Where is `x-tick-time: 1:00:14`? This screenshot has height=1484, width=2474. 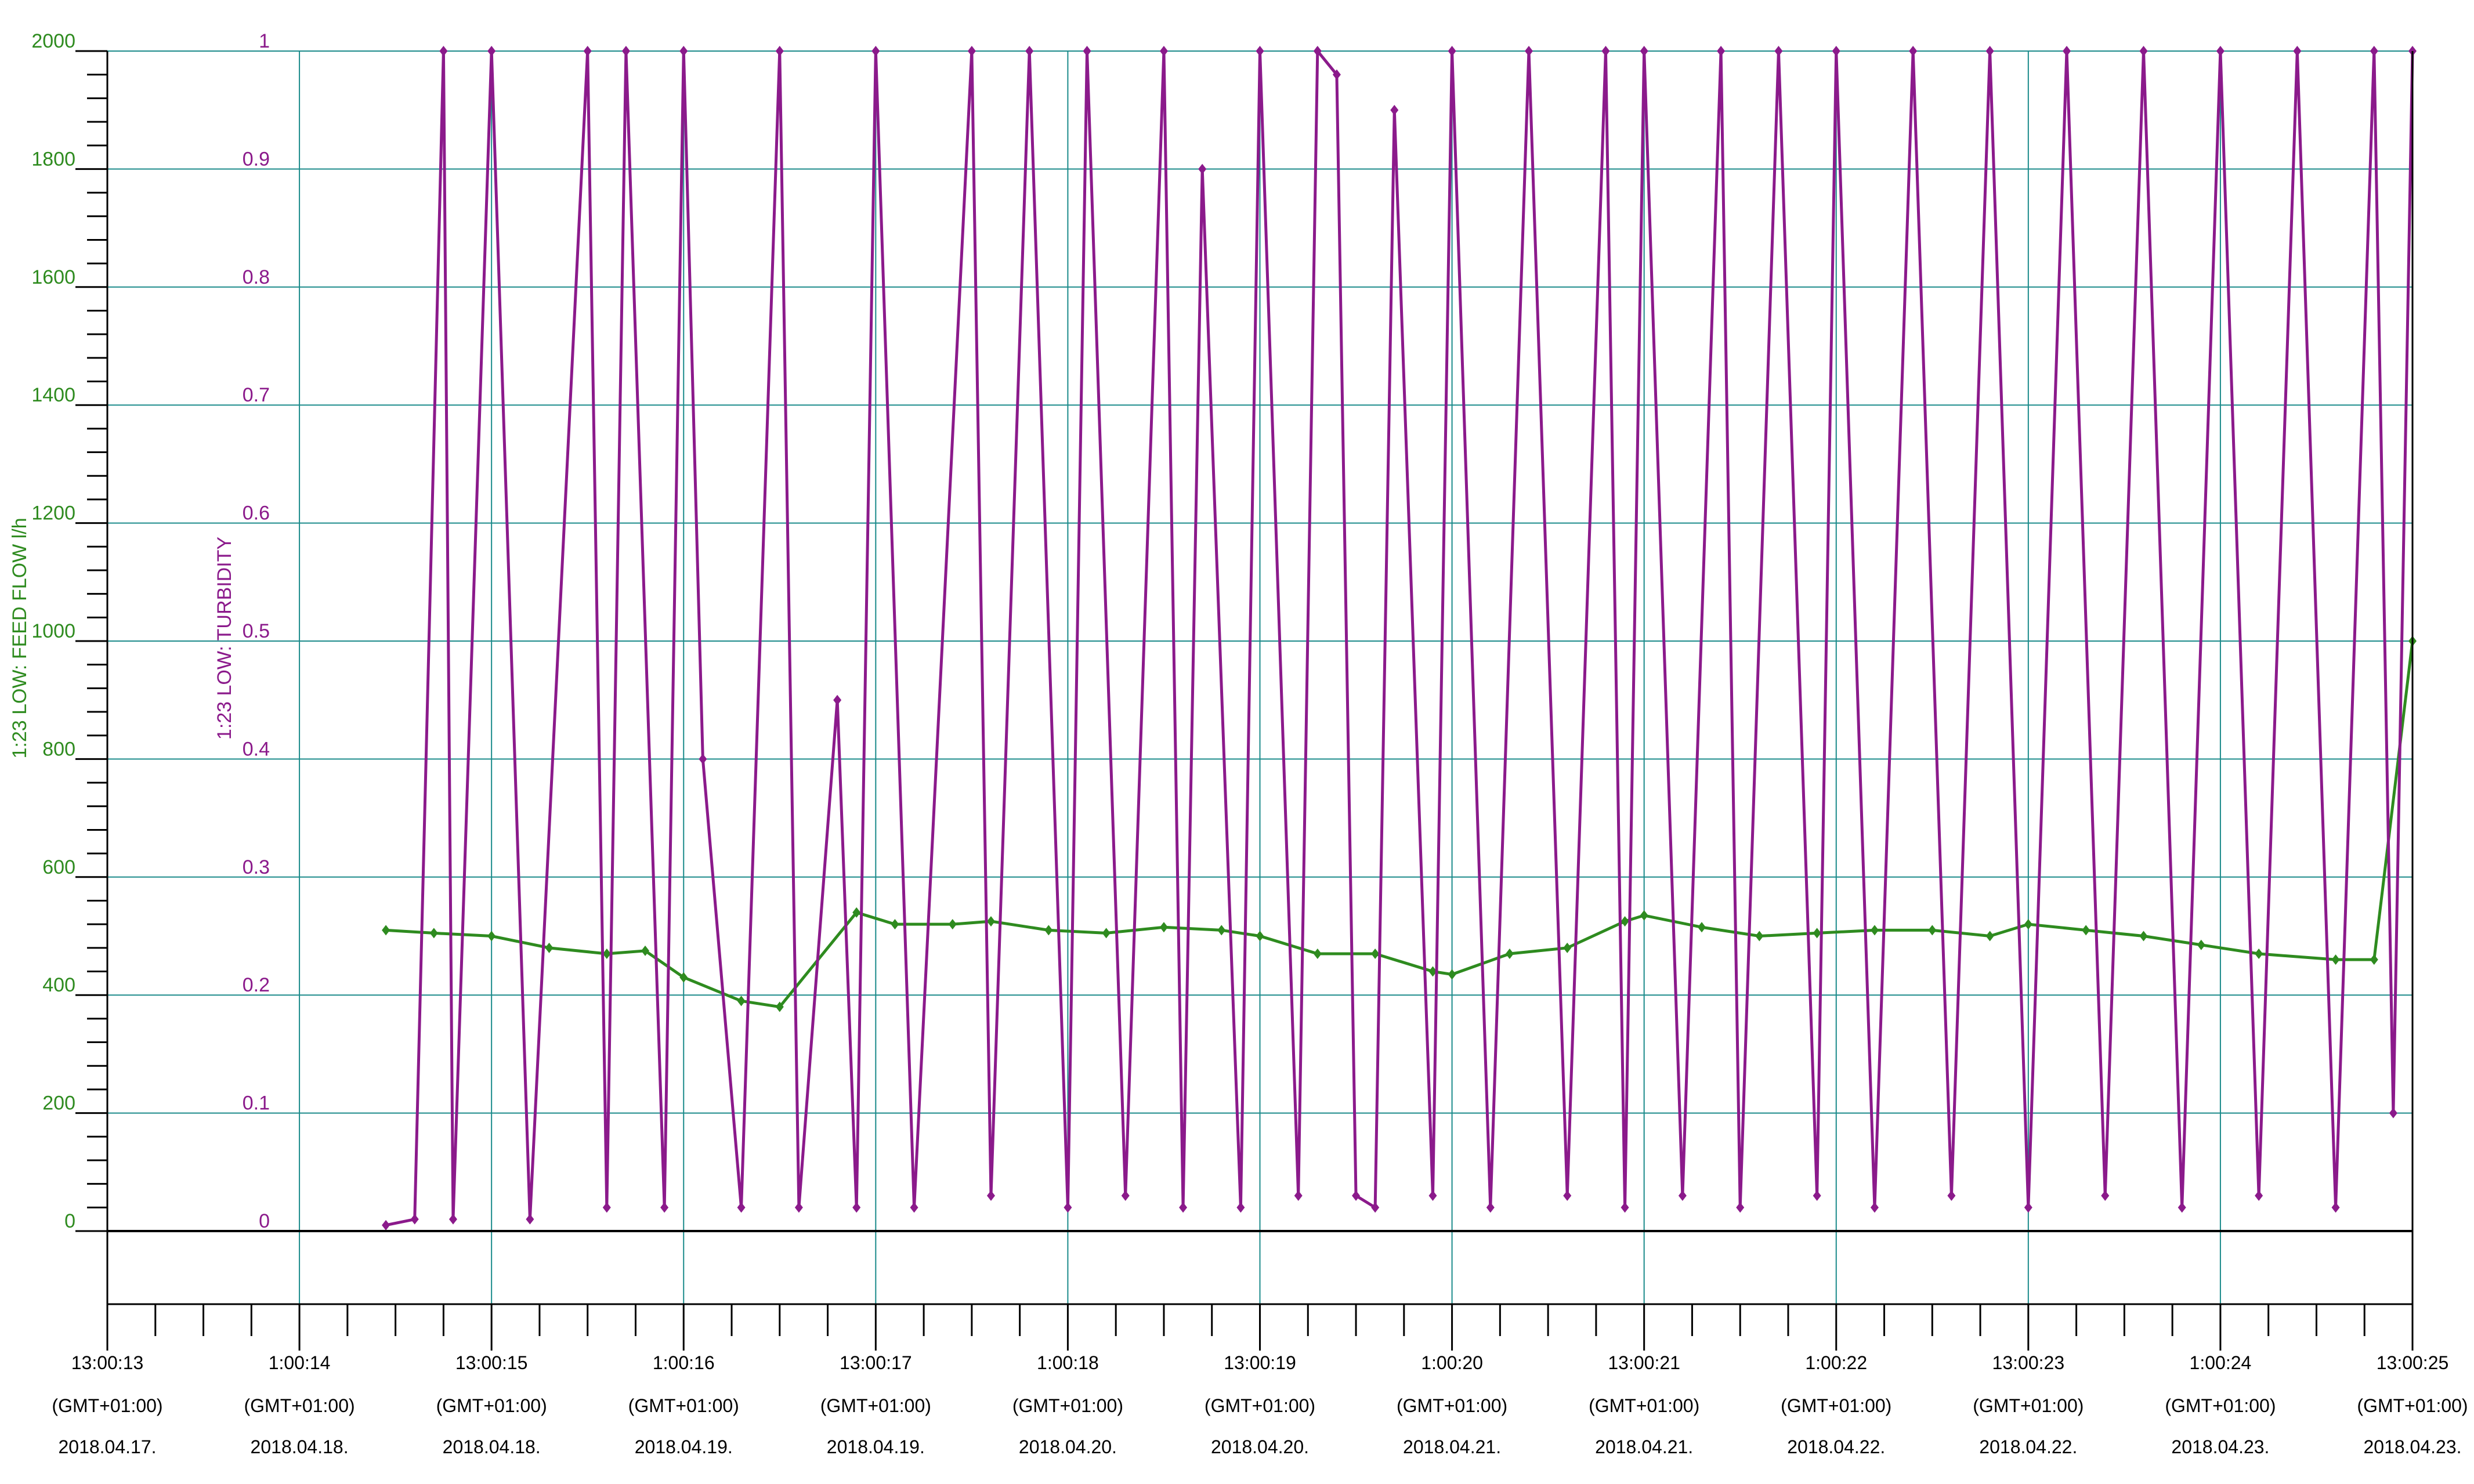 x-tick-time: 1:00:14 is located at coordinates (300, 1362).